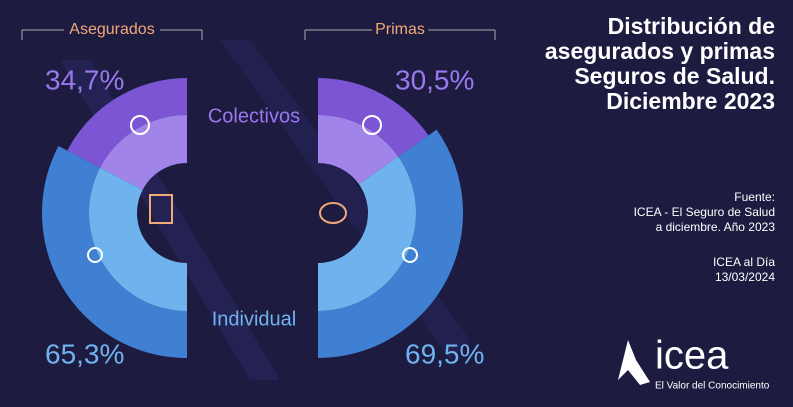 This screenshot has width=793, height=407. I want to click on category-label: Colectivos, so click(254, 116).